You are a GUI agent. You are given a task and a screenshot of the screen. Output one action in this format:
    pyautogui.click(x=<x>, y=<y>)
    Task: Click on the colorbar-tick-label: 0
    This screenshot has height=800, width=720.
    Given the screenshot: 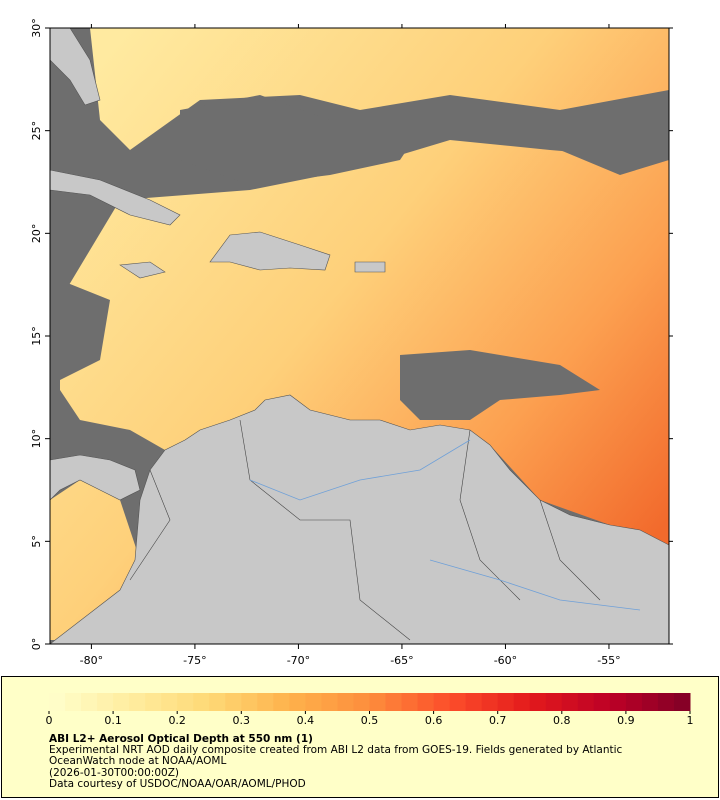 What is the action you would take?
    pyautogui.click(x=49, y=720)
    